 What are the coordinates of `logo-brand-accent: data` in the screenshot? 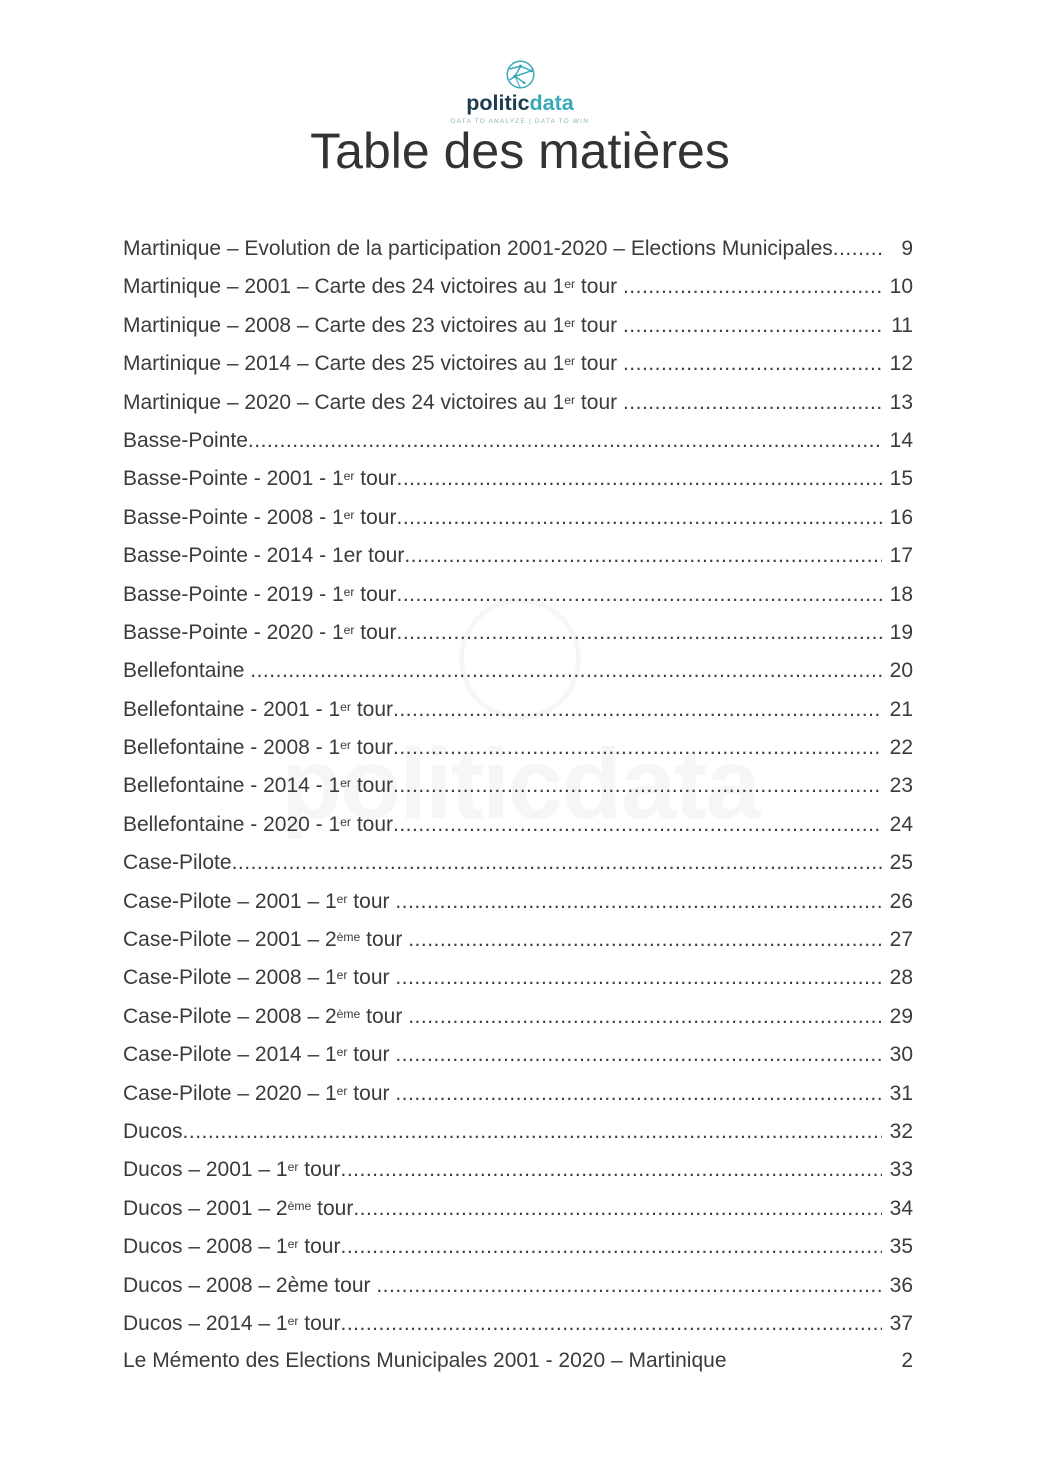 It's located at (551, 103).